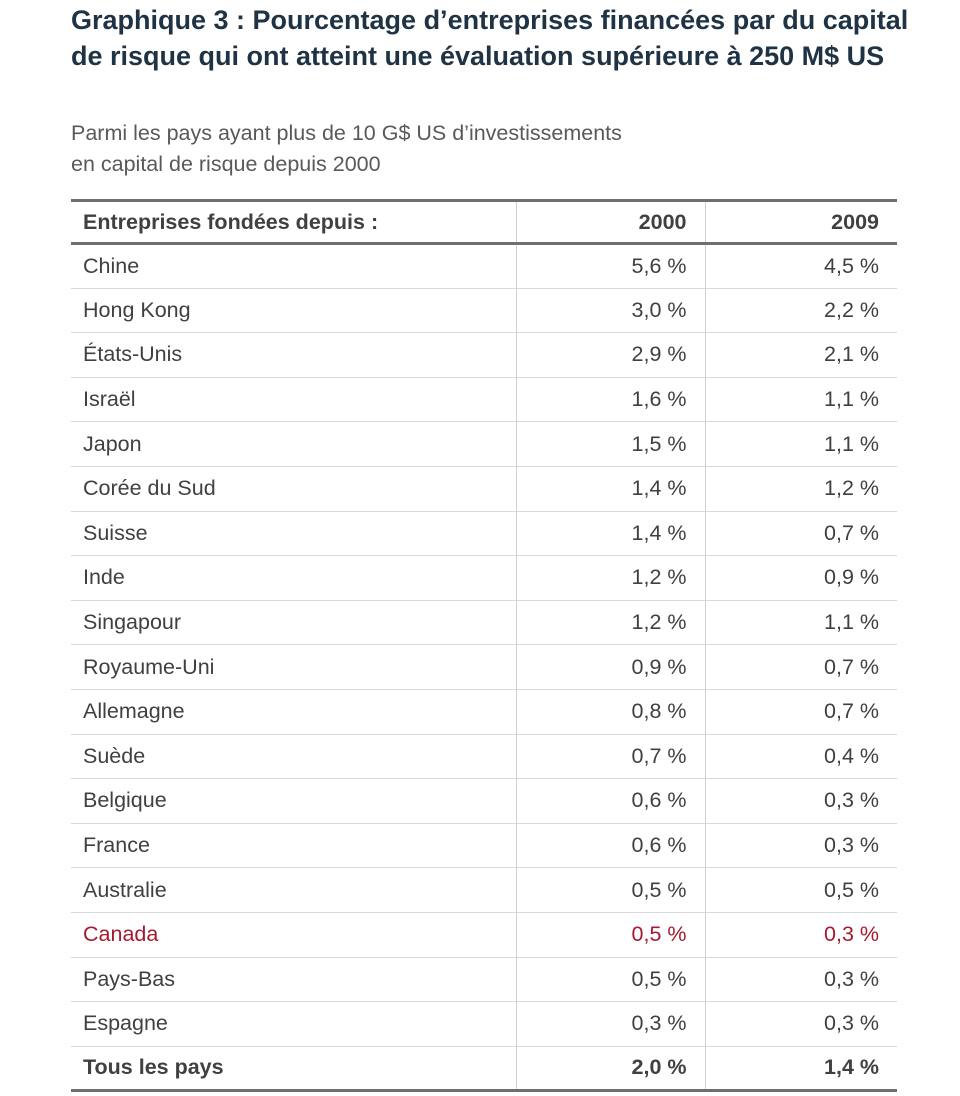 This screenshot has width=960, height=1096. I want to click on table-row: Royaume-Uni 0,9 % 0,7 %, so click(484, 667).